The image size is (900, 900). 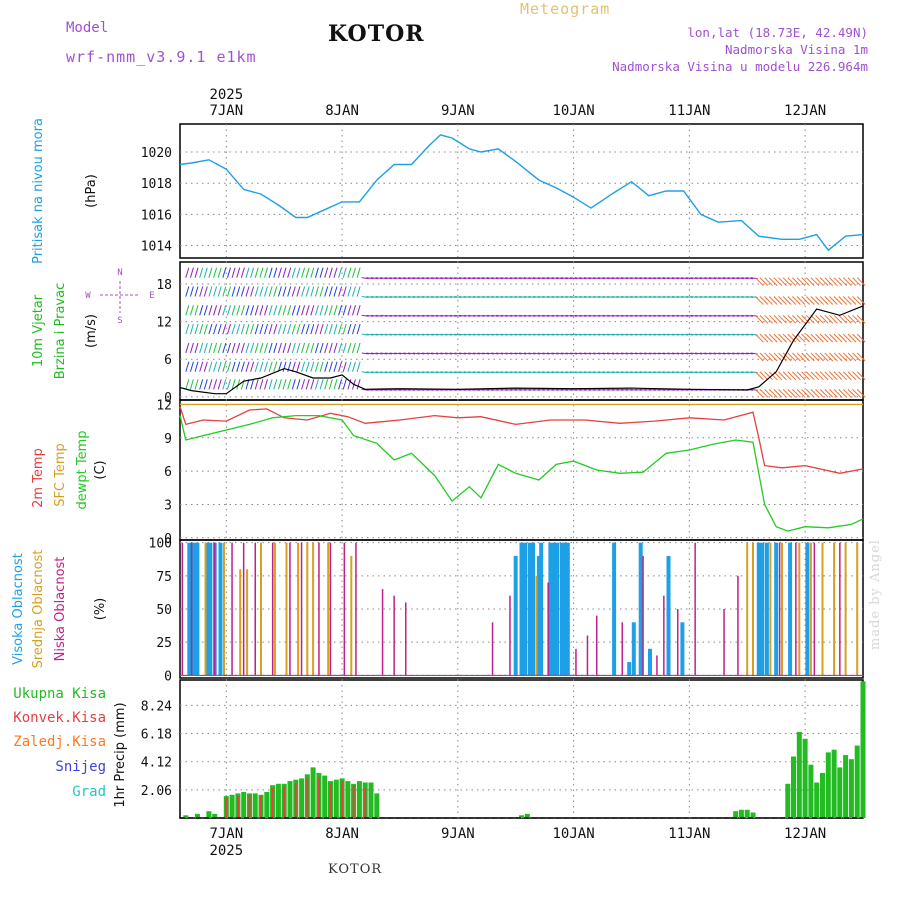 What do you see at coordinates (60, 475) in the screenshot?
I see `sfc-axis-label: SFC Temp` at bounding box center [60, 475].